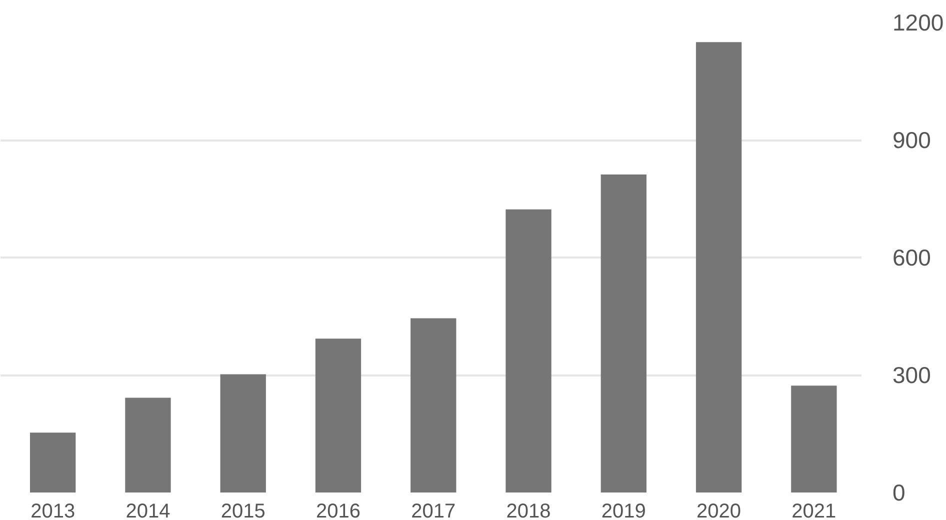 The width and height of the screenshot is (946, 520). What do you see at coordinates (338, 510) in the screenshot?
I see `x-tick-label: 2016` at bounding box center [338, 510].